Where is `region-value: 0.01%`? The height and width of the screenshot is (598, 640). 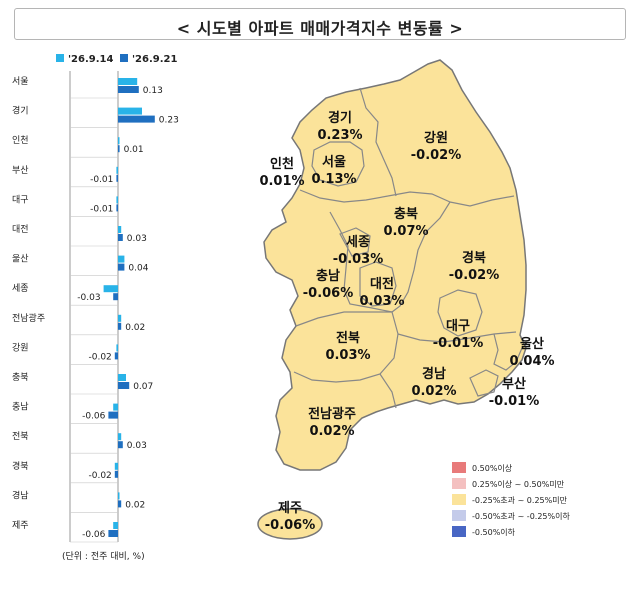
region-value: 0.01% is located at coordinates (281, 181).